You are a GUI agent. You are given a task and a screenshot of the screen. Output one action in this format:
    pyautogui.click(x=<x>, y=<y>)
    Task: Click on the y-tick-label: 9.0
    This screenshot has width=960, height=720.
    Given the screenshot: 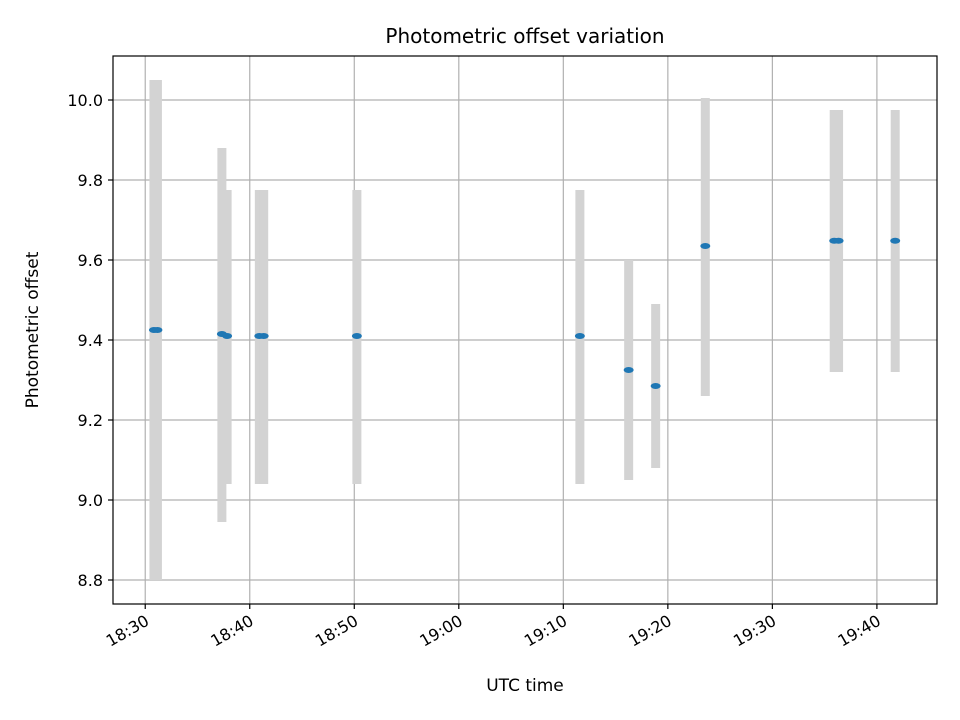 What is the action you would take?
    pyautogui.click(x=90, y=500)
    